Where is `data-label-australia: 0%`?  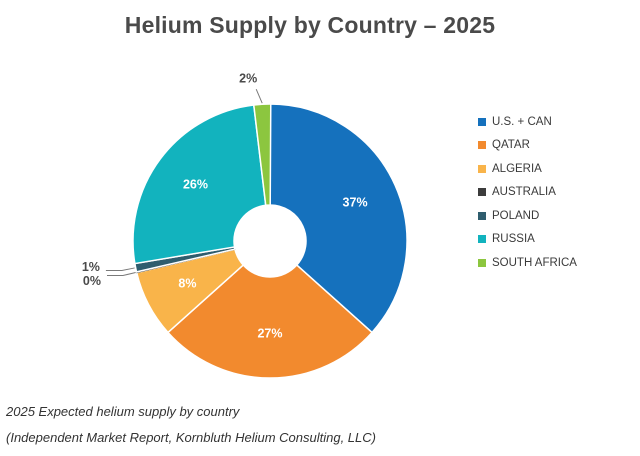 data-label-australia: 0% is located at coordinates (92, 281).